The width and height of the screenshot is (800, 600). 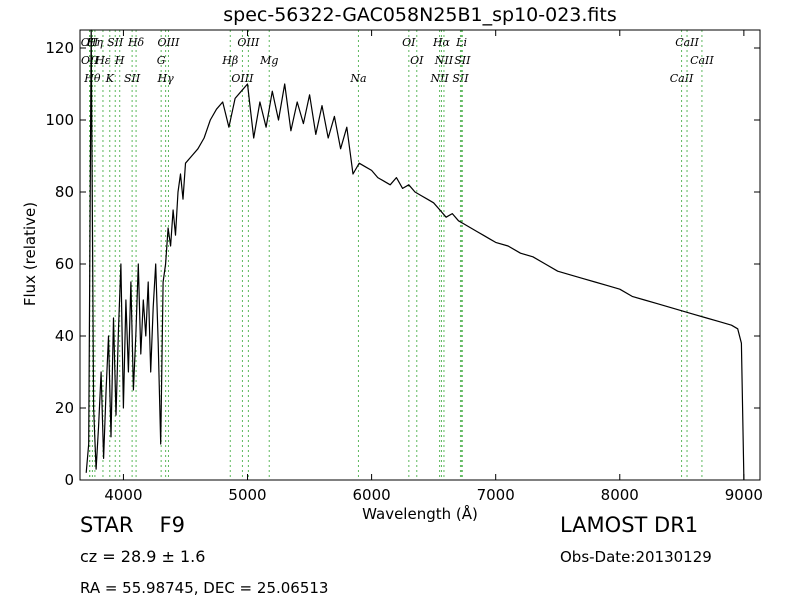 I want to click on obs-date: Obs-Date:20130129, so click(x=636, y=557).